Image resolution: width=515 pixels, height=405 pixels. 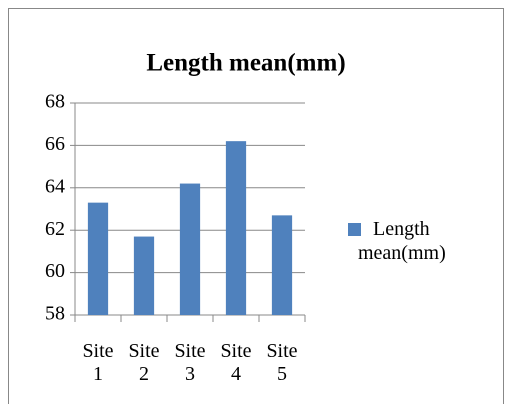 What do you see at coordinates (98, 362) in the screenshot?
I see `x-tick-label: Site 1` at bounding box center [98, 362].